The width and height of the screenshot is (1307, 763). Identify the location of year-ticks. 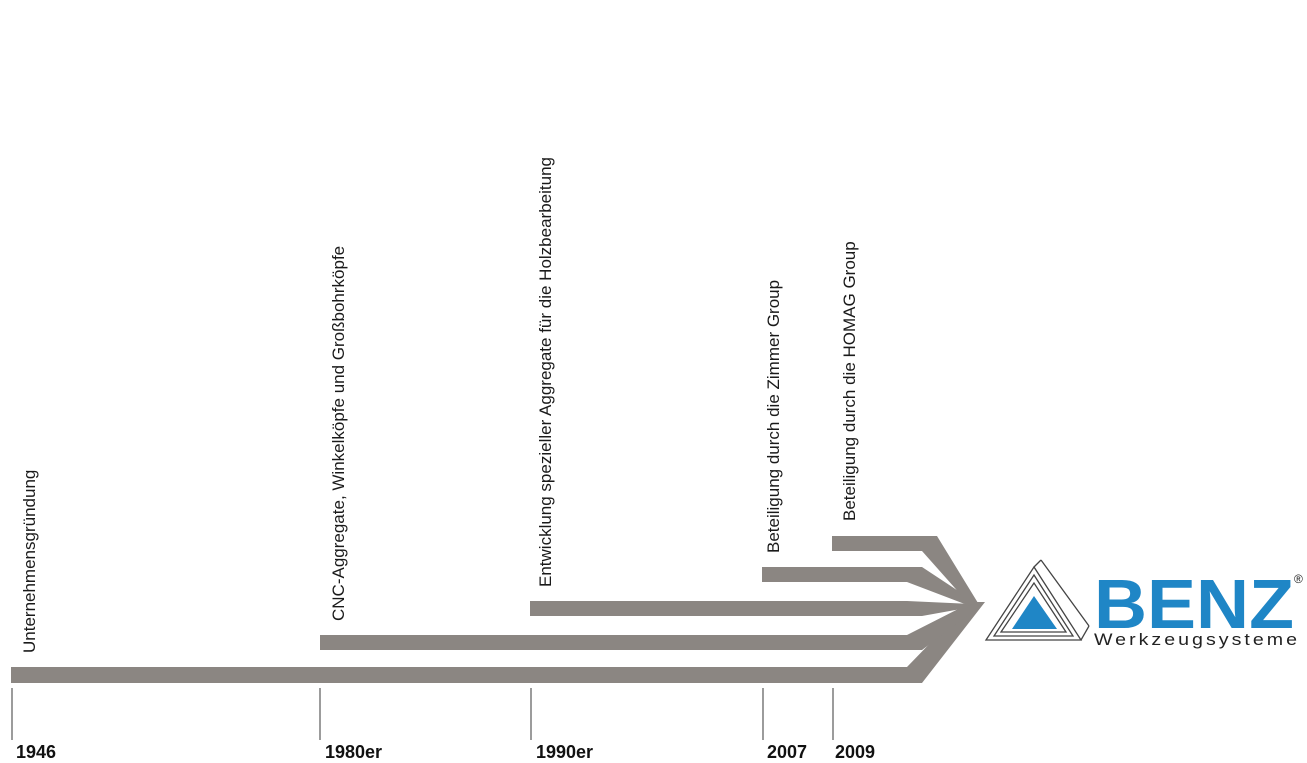
(422, 714).